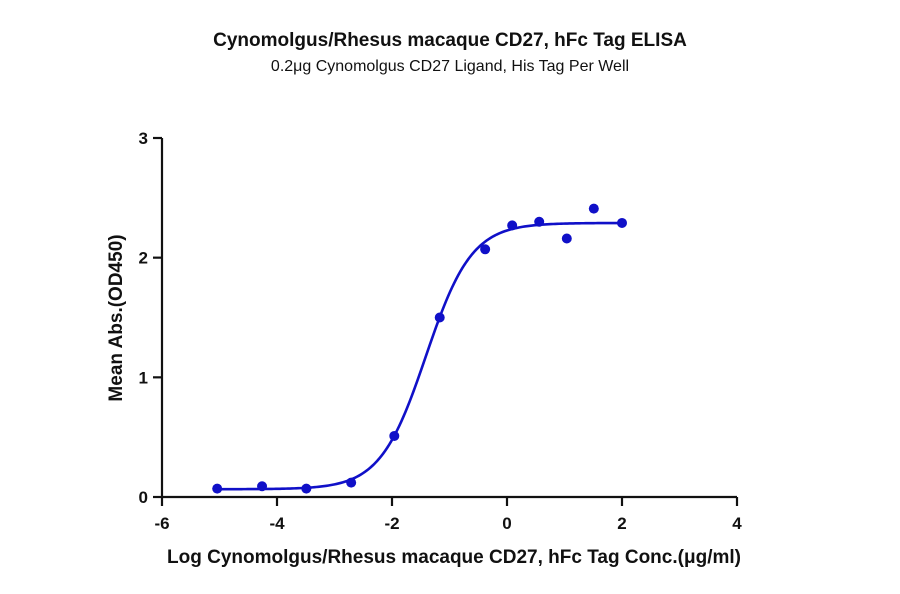 The image size is (900, 594). Describe the element at coordinates (143, 377) in the screenshot. I see `y-tick-label: 1` at that location.